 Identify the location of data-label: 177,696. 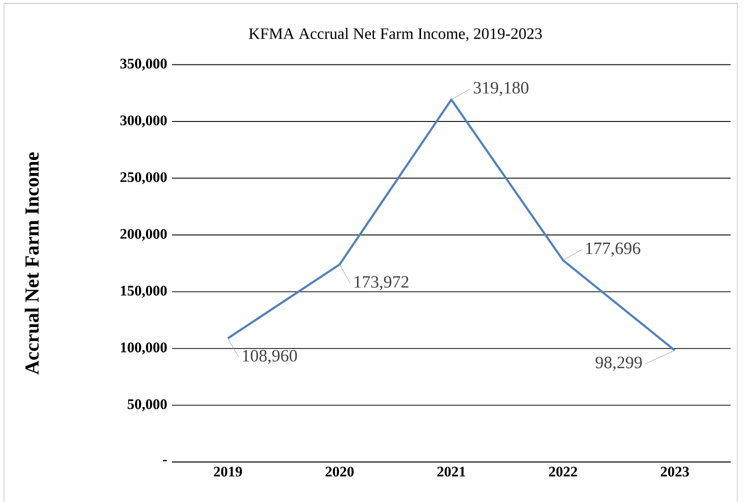
(613, 249).